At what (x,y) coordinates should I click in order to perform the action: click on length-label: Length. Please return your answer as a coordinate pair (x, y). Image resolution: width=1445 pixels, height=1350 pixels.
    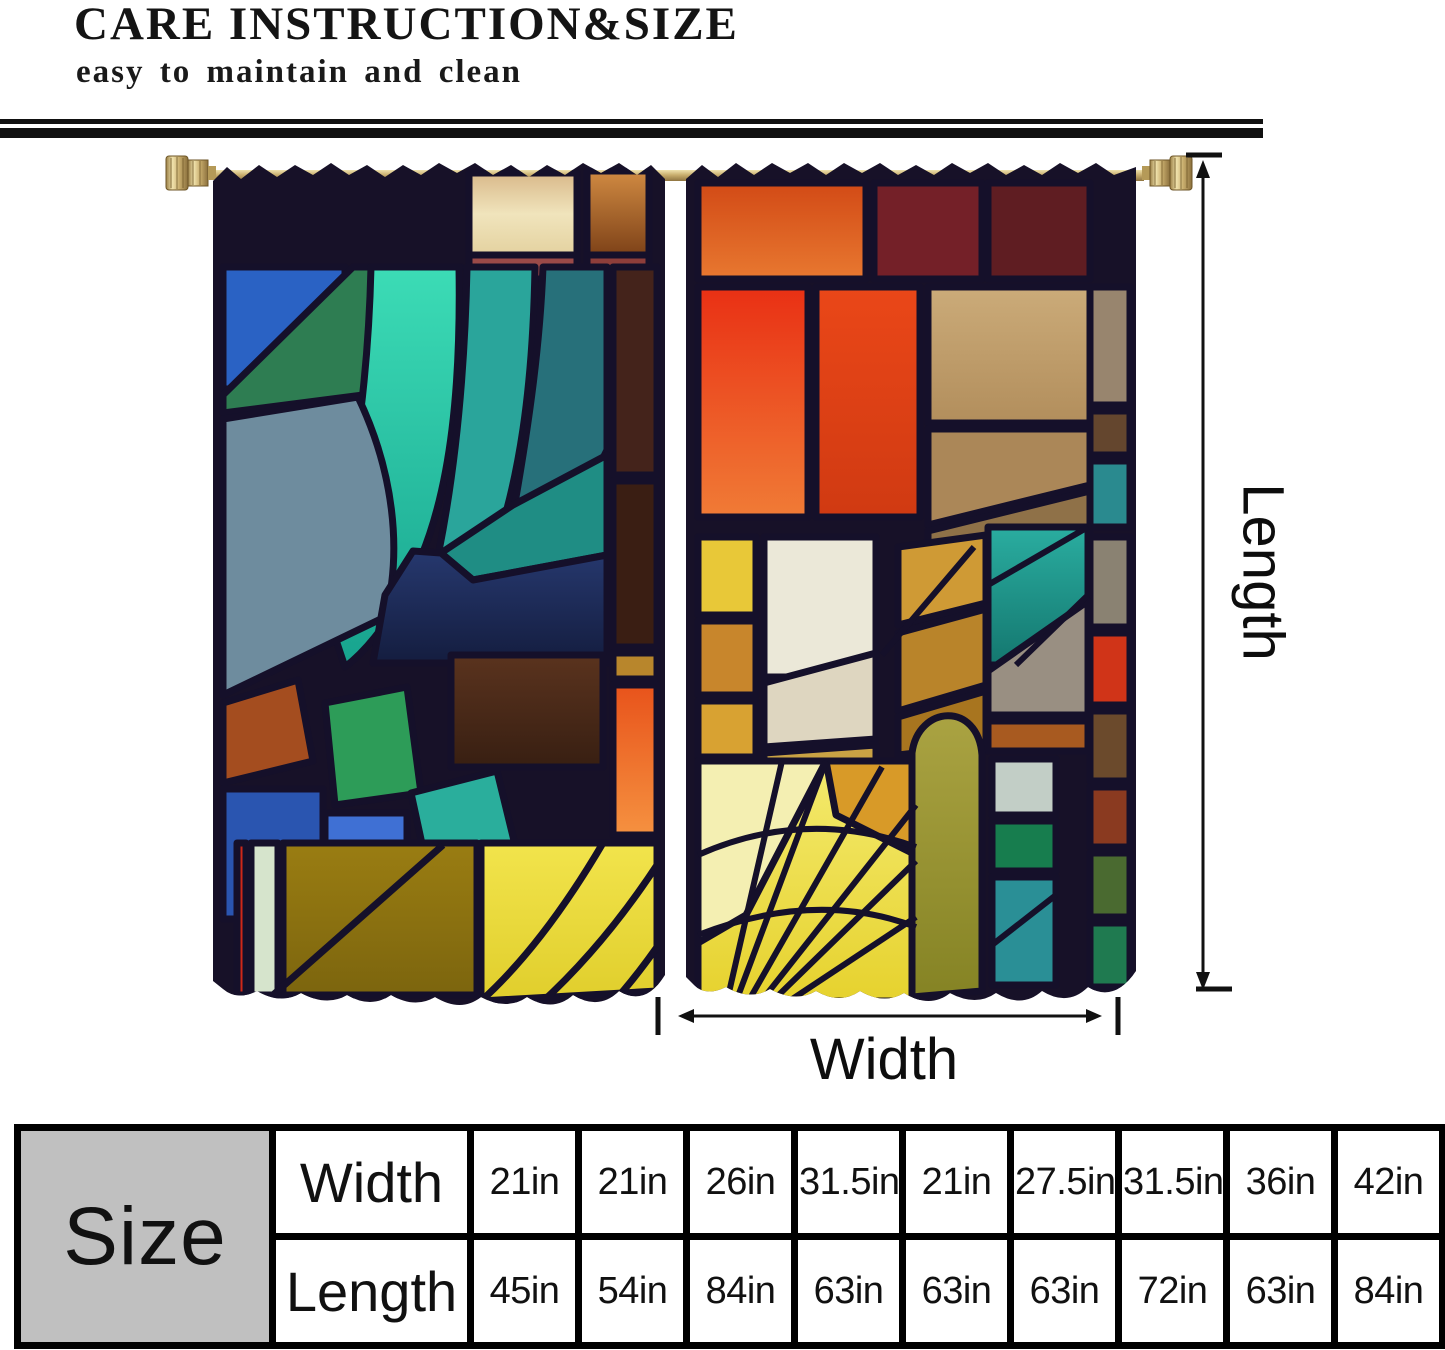
    Looking at the image, I should click on (1263, 572).